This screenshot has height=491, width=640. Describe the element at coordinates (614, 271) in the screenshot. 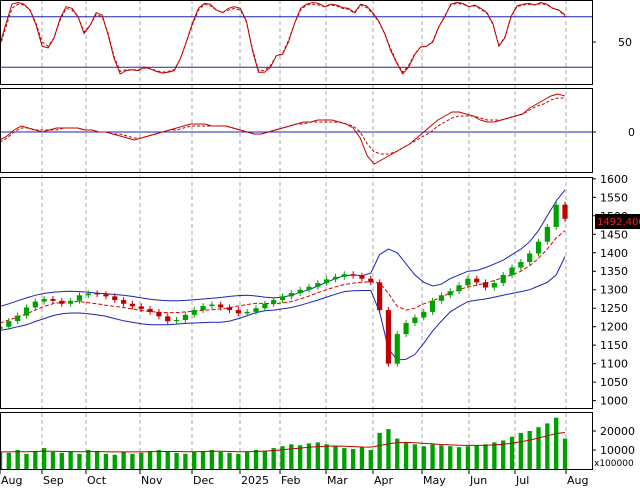

I see `price-tick-label: 1350` at that location.